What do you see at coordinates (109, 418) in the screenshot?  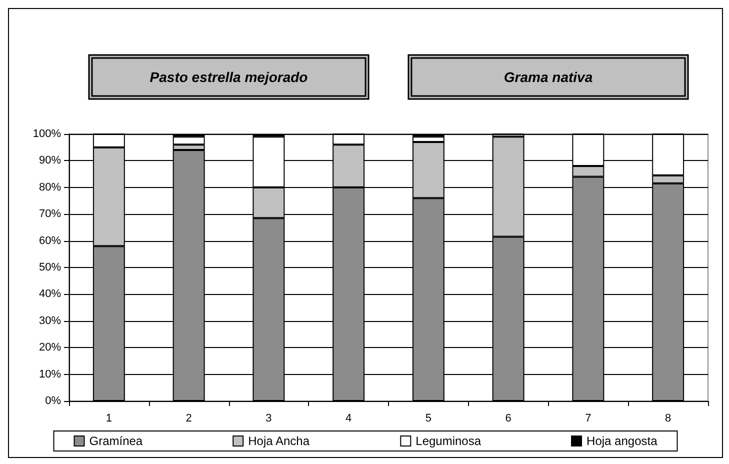 I see `x-tick-label: 1` at bounding box center [109, 418].